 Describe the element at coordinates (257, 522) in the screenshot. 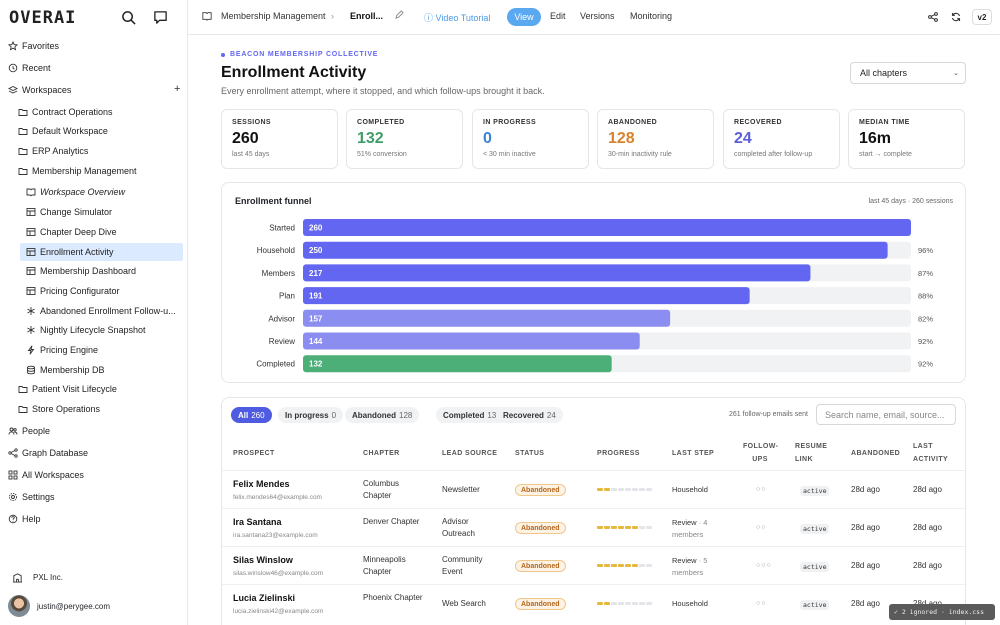

I see `prospect-name: Ira Santana` at that location.